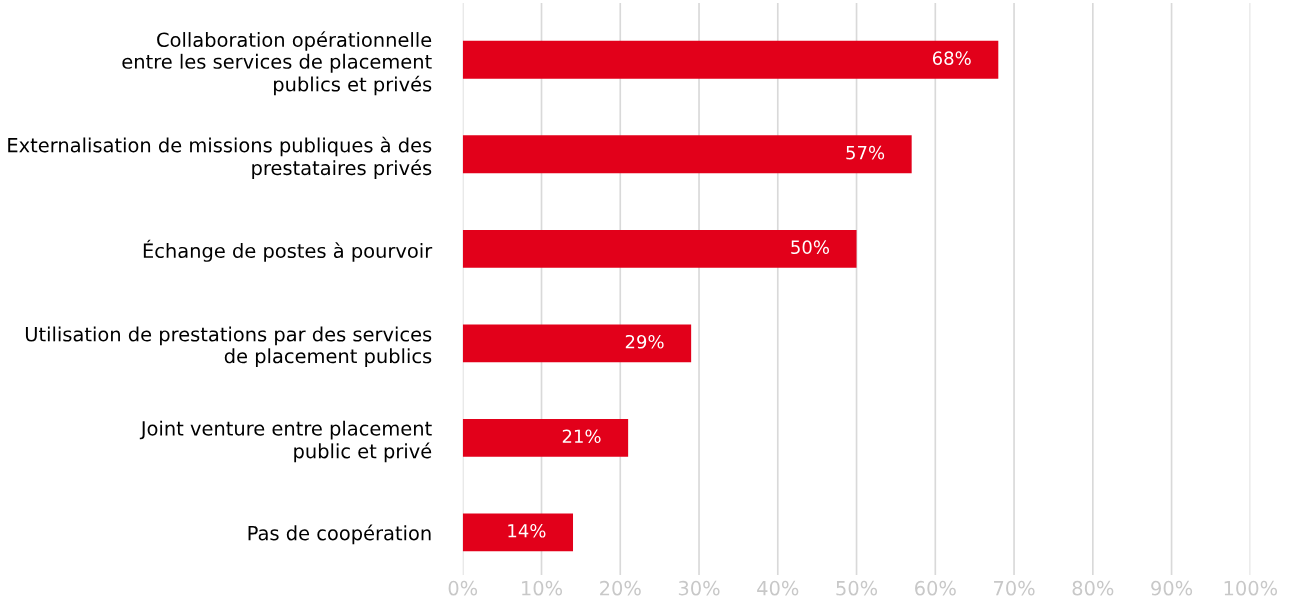 The width and height of the screenshot is (1289, 602). I want to click on y-tick-label: Joint venture entre placement public et privé, so click(285, 441).